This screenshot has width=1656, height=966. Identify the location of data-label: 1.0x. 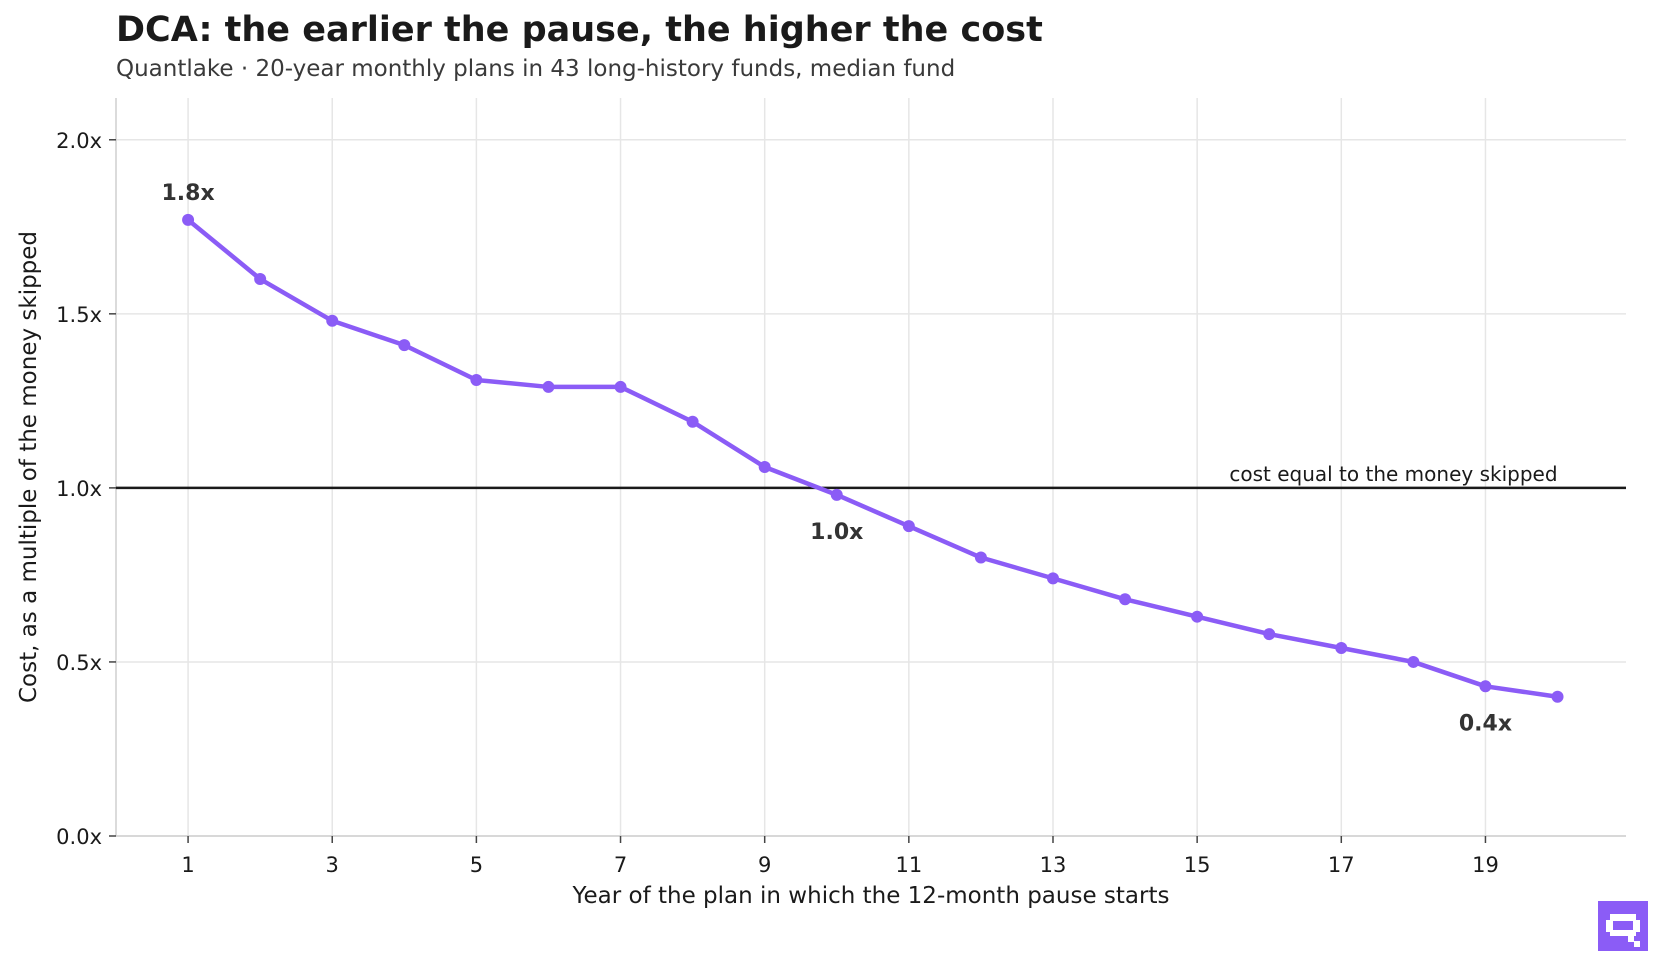
(836, 532).